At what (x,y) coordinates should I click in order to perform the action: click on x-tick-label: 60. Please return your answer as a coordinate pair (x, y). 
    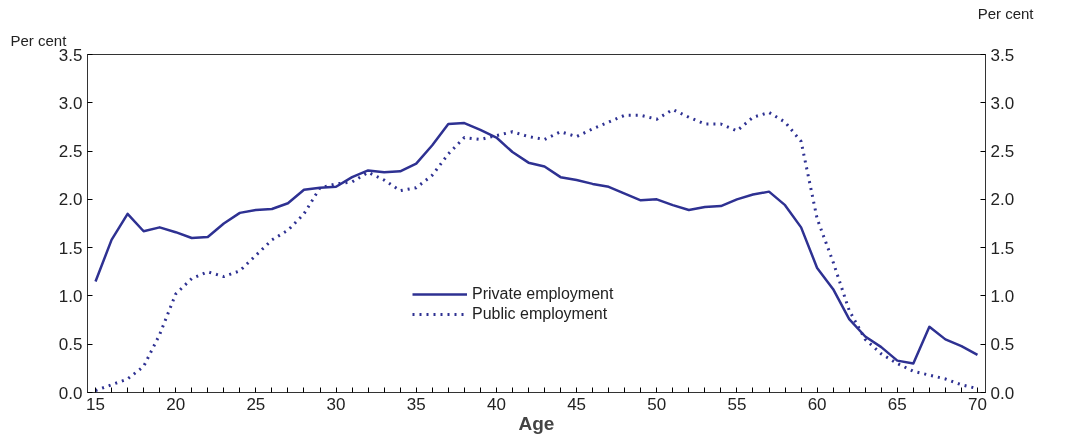
    Looking at the image, I should click on (817, 404).